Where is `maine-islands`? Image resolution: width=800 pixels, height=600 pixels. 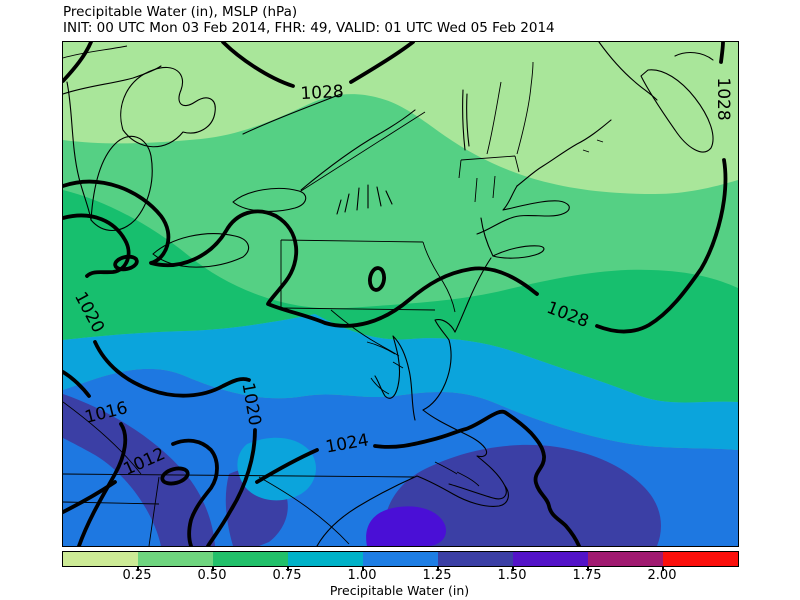 maine-islands is located at coordinates (593, 146).